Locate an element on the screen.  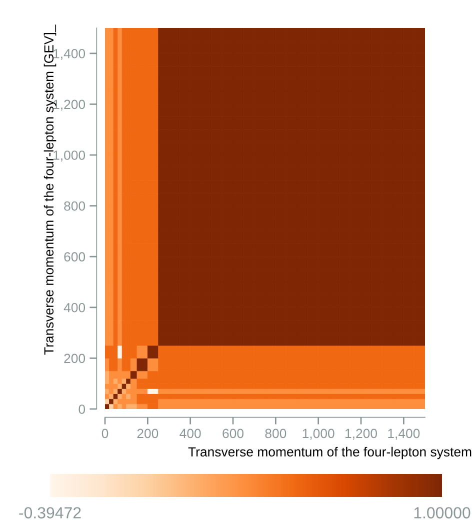
x-tick-label: 1,000 is located at coordinates (318, 434).